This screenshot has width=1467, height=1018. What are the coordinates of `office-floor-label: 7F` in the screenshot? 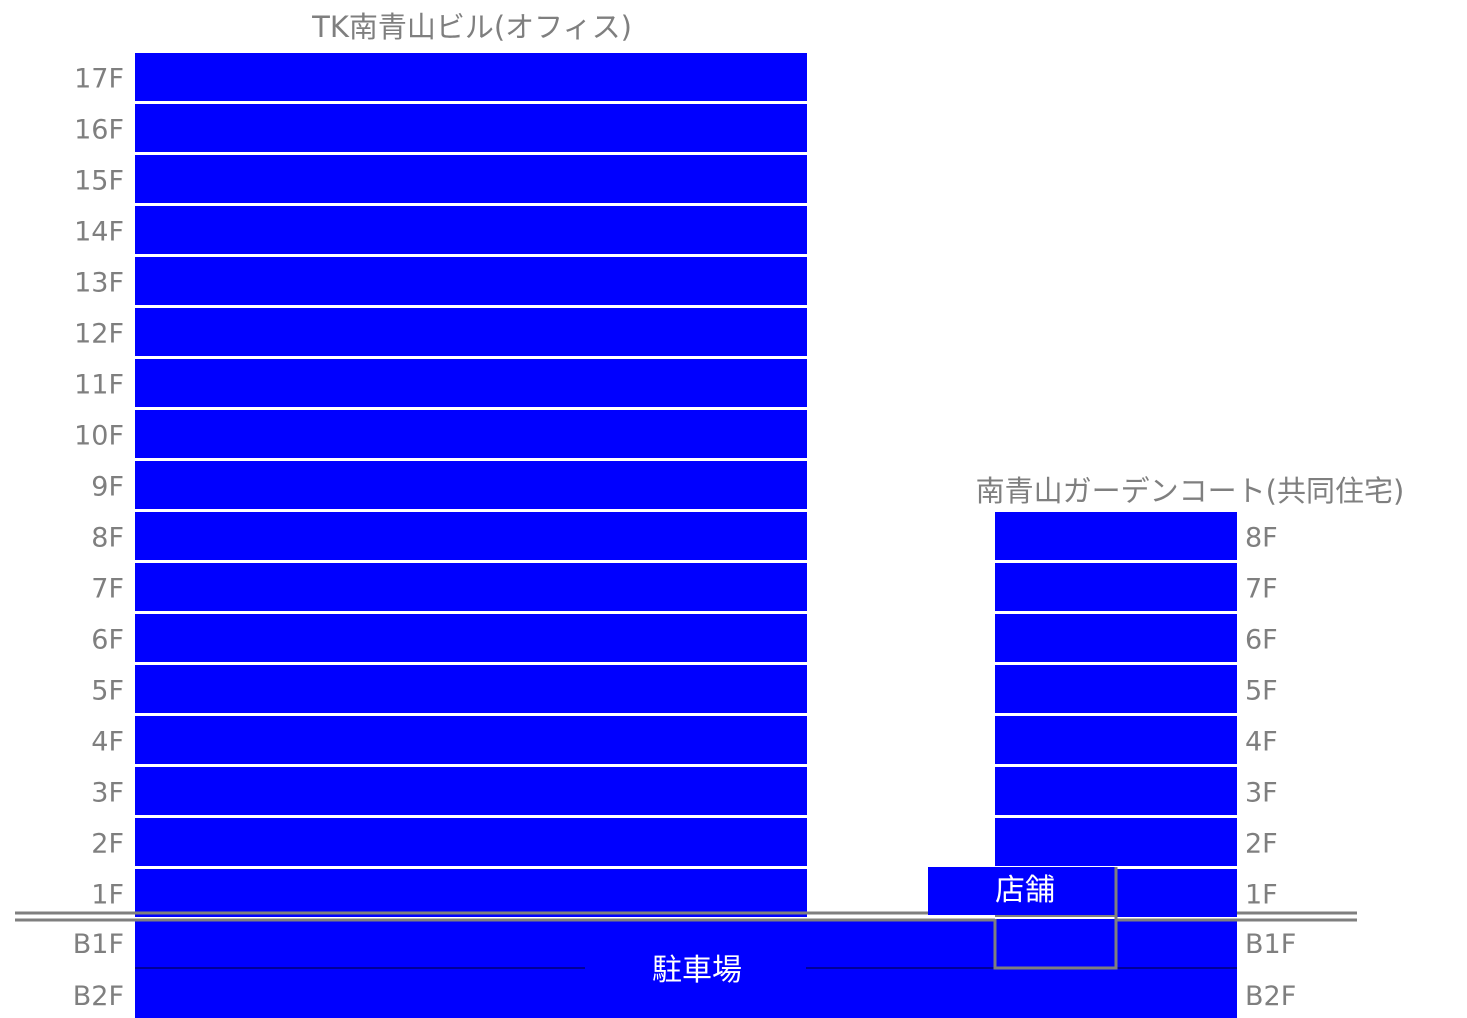 It's located at (107, 589).